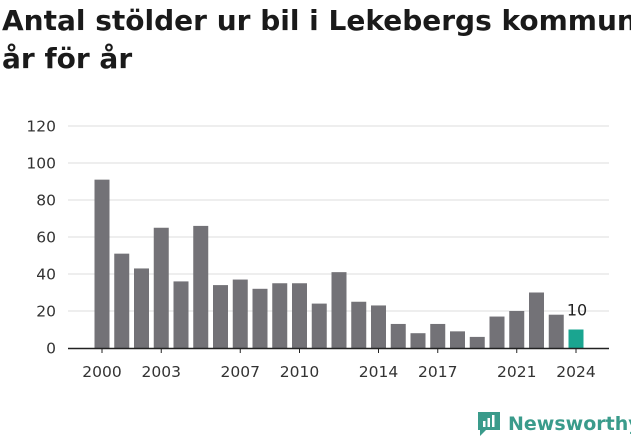  What do you see at coordinates (536, 320) in the screenshot?
I see `bar-2022` at bounding box center [536, 320].